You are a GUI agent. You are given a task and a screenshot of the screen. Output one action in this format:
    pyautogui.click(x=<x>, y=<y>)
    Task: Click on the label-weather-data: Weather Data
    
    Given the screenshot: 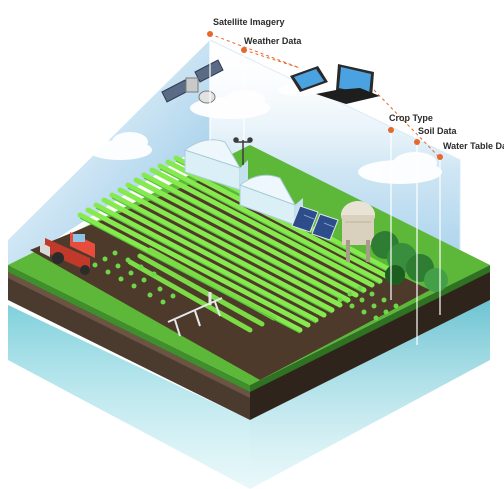 What is the action you would take?
    pyautogui.click(x=273, y=41)
    